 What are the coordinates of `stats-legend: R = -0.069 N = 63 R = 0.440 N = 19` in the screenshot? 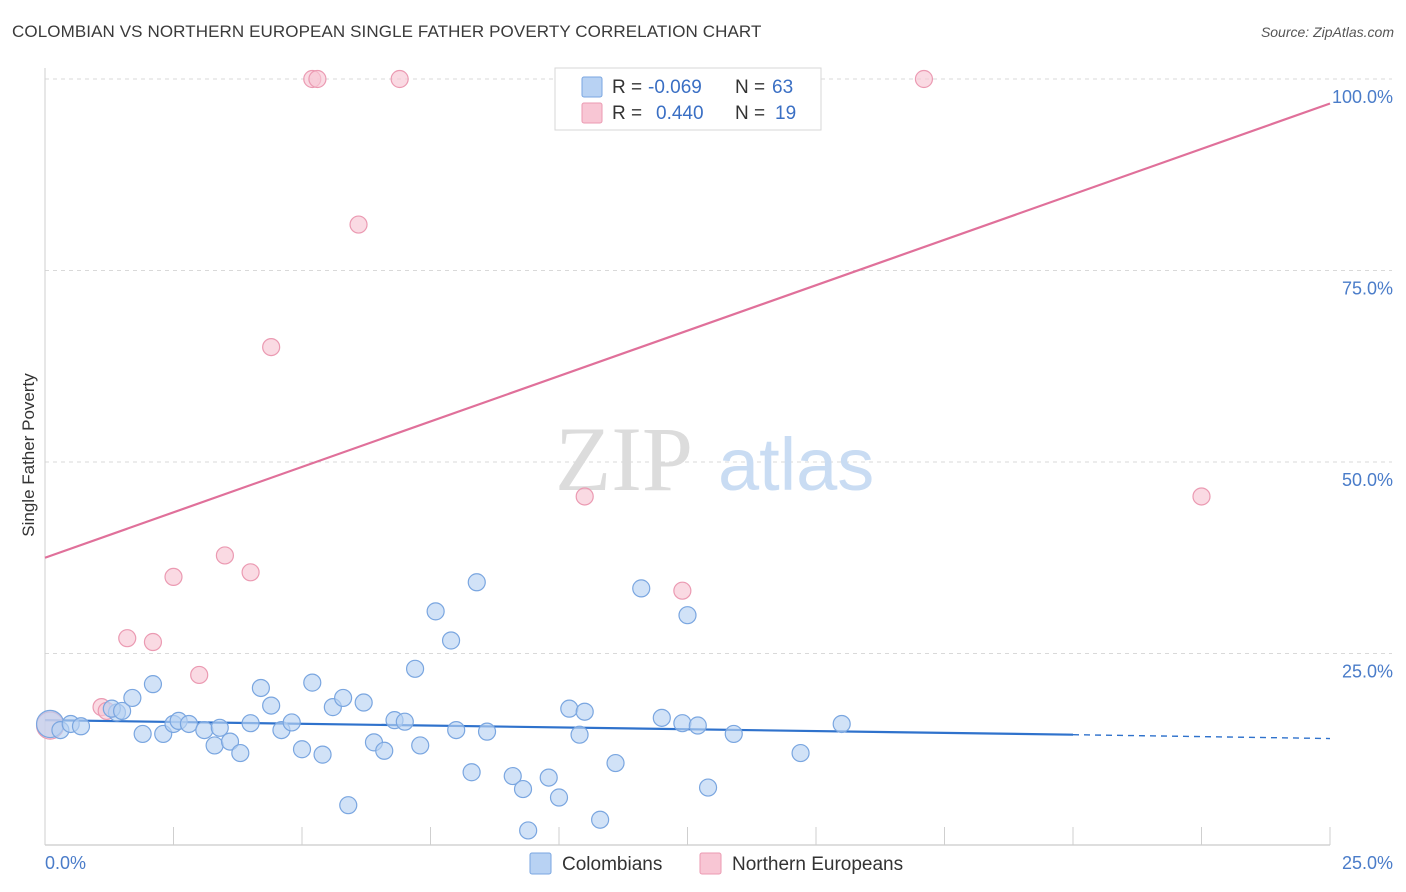 It's located at (688, 99).